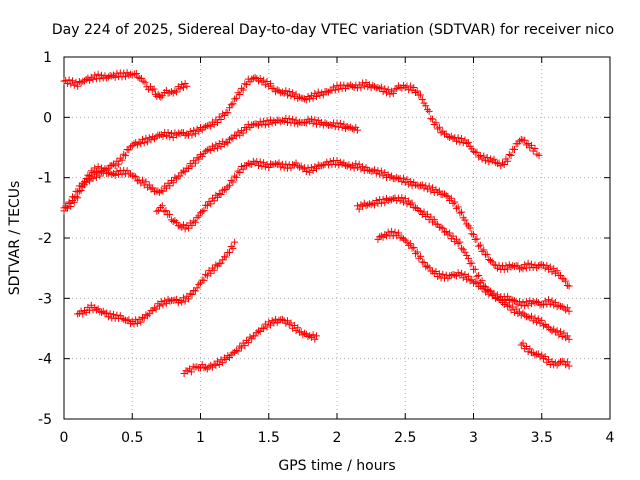 The width and height of the screenshot is (640, 480). Describe the element at coordinates (132, 438) in the screenshot. I see `x-tick-label: 0.5` at that location.